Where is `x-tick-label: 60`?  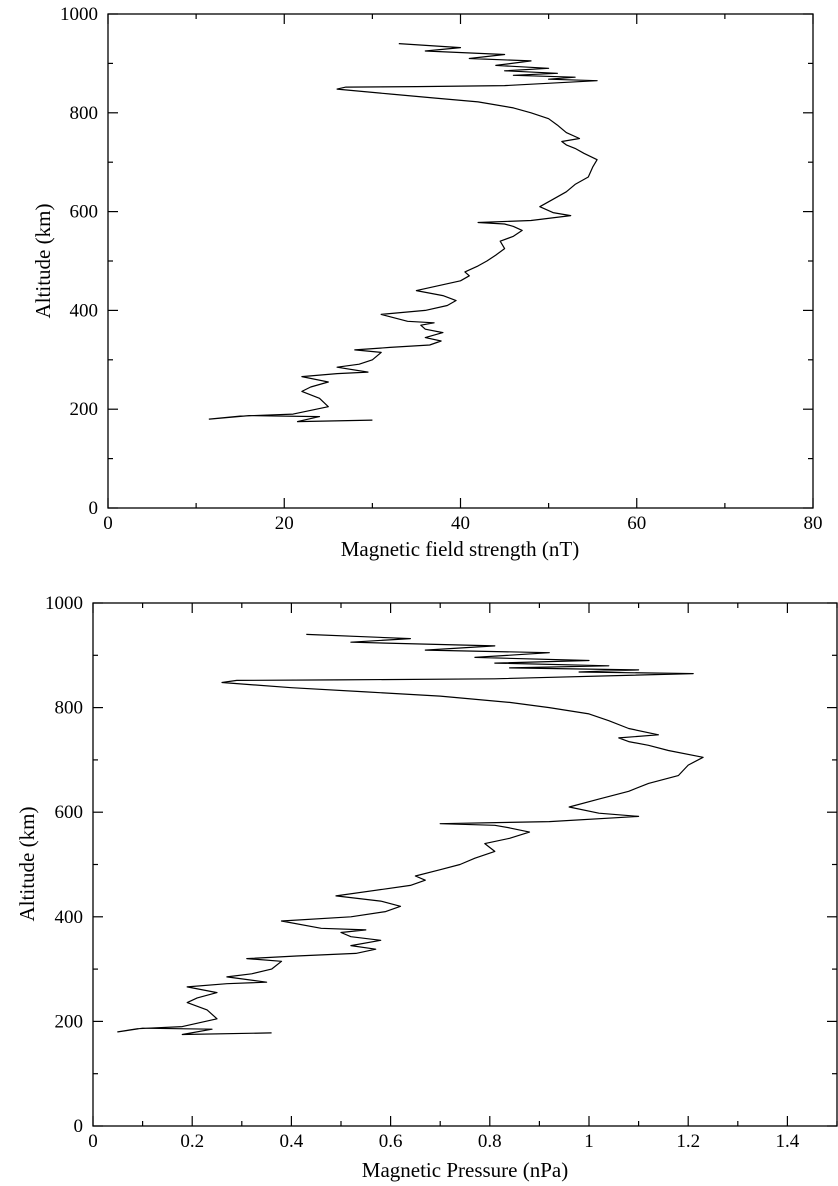
x-tick-label: 60 is located at coordinates (636, 523).